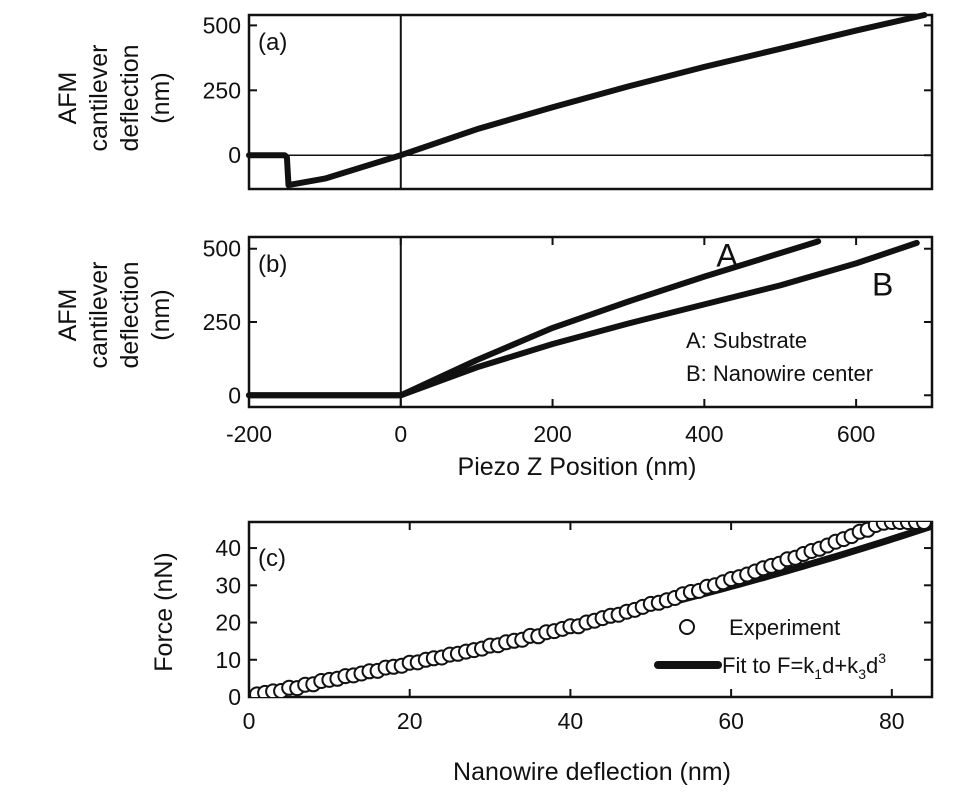  Describe the element at coordinates (222, 322) in the screenshot. I see `panel-b-ytick-label: 250` at that location.